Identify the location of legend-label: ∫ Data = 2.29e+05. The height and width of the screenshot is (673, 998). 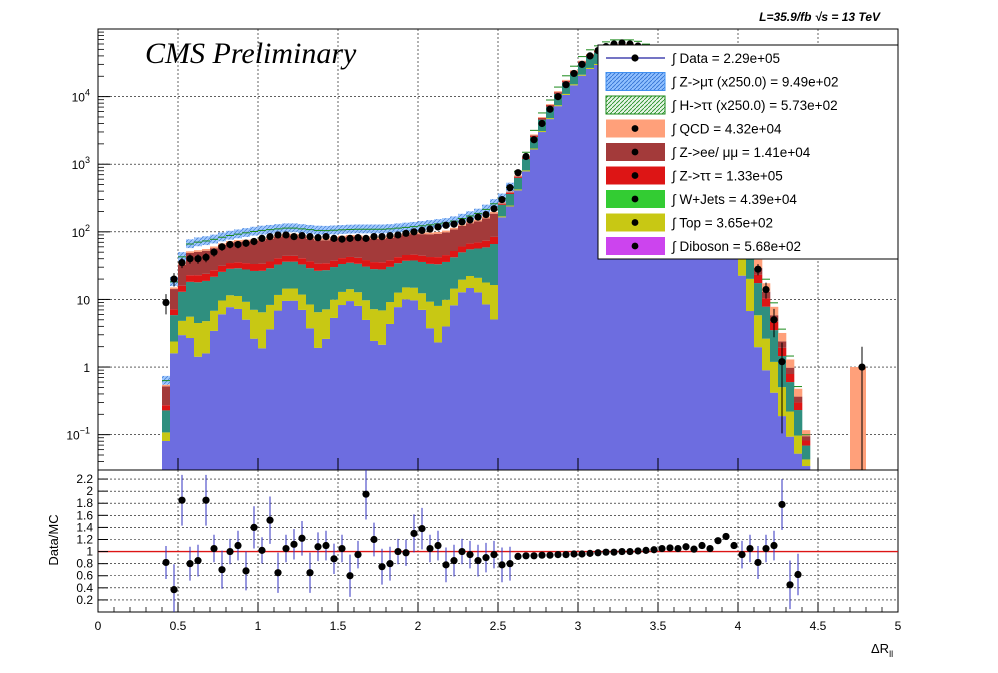
(725, 58).